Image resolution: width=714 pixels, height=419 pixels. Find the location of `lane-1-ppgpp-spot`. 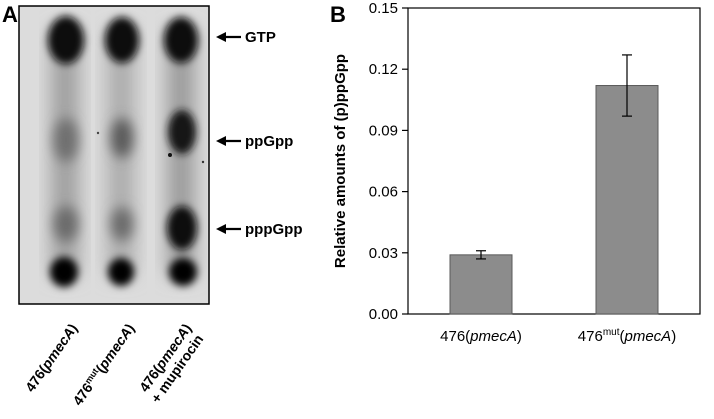

lane-1-ppgpp-spot is located at coordinates (66, 140).